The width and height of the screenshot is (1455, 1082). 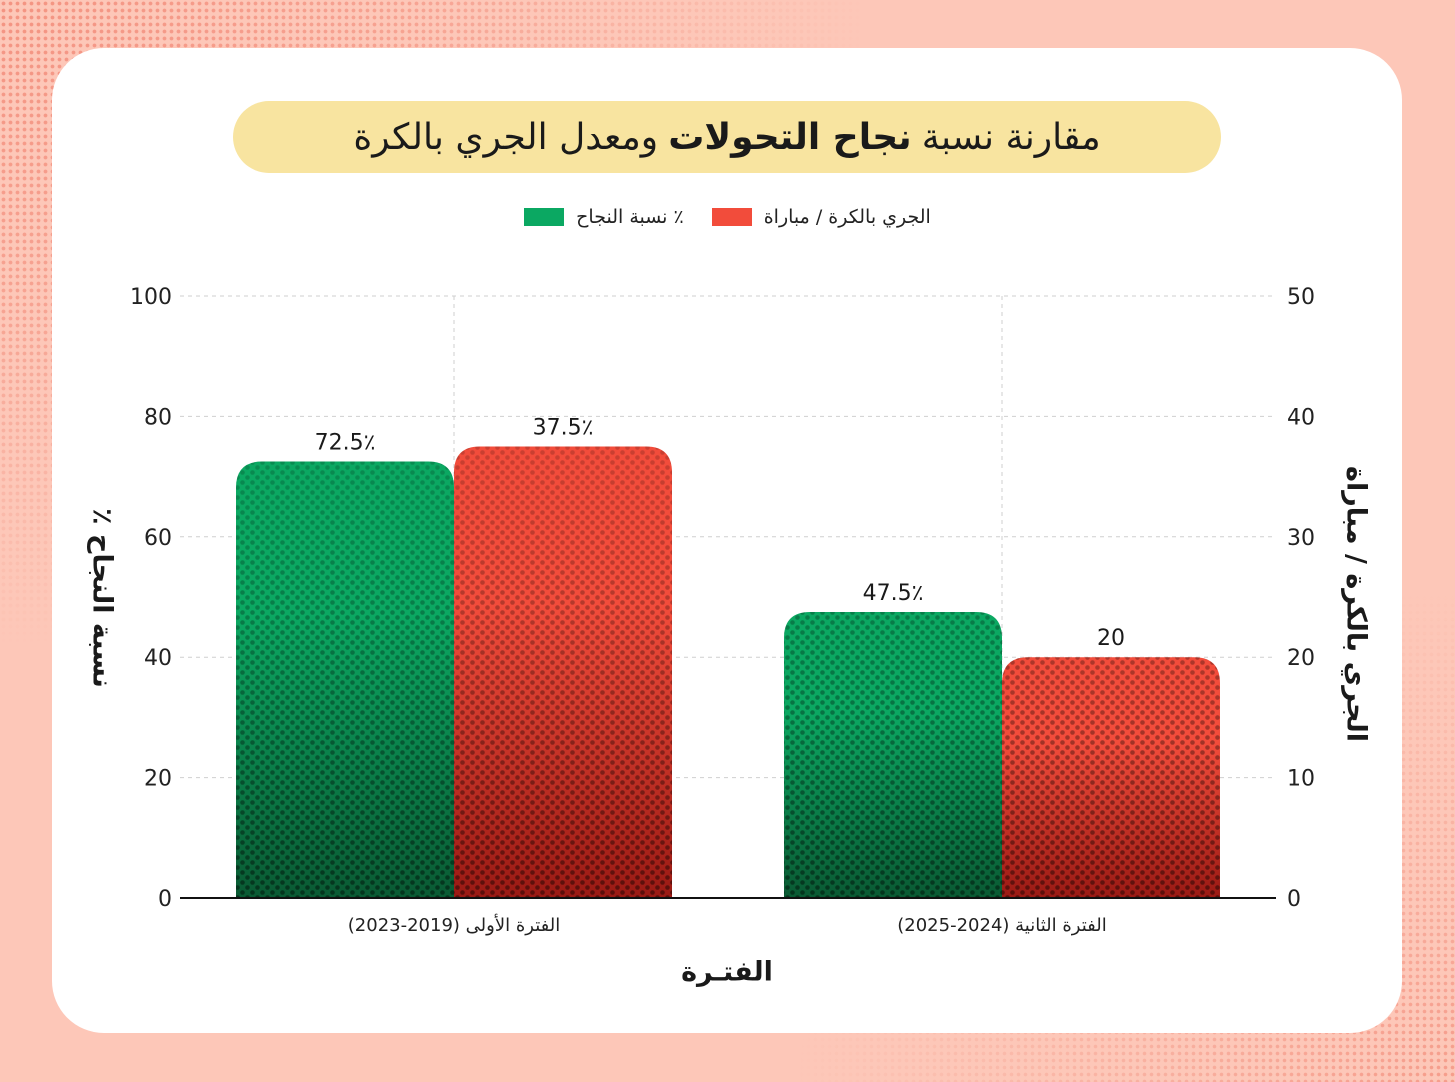 What do you see at coordinates (1301, 779) in the screenshot?
I see `y-right-tick-label: 10` at bounding box center [1301, 779].